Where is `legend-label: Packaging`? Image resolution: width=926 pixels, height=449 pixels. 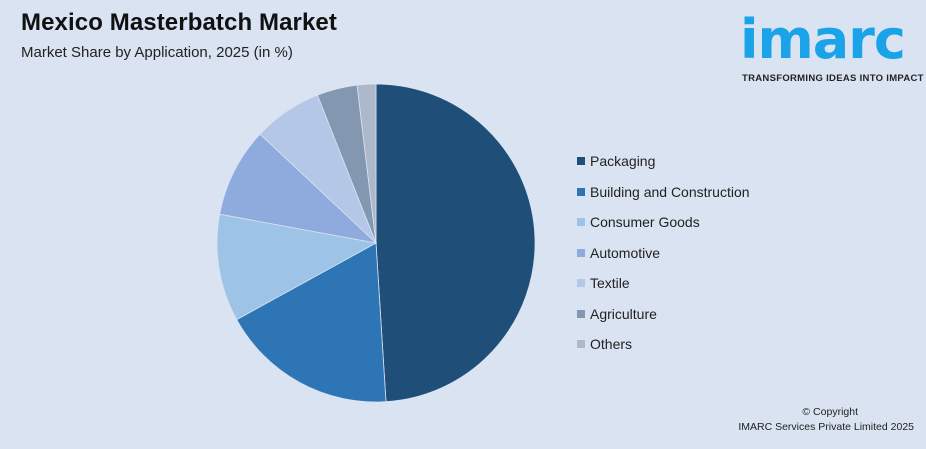 legend-label: Packaging is located at coordinates (623, 161).